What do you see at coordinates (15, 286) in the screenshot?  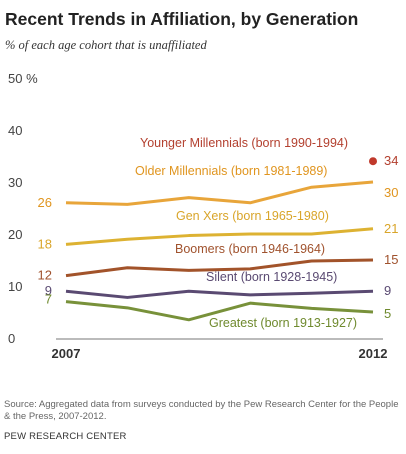 I see `y-tick-label: 10` at bounding box center [15, 286].